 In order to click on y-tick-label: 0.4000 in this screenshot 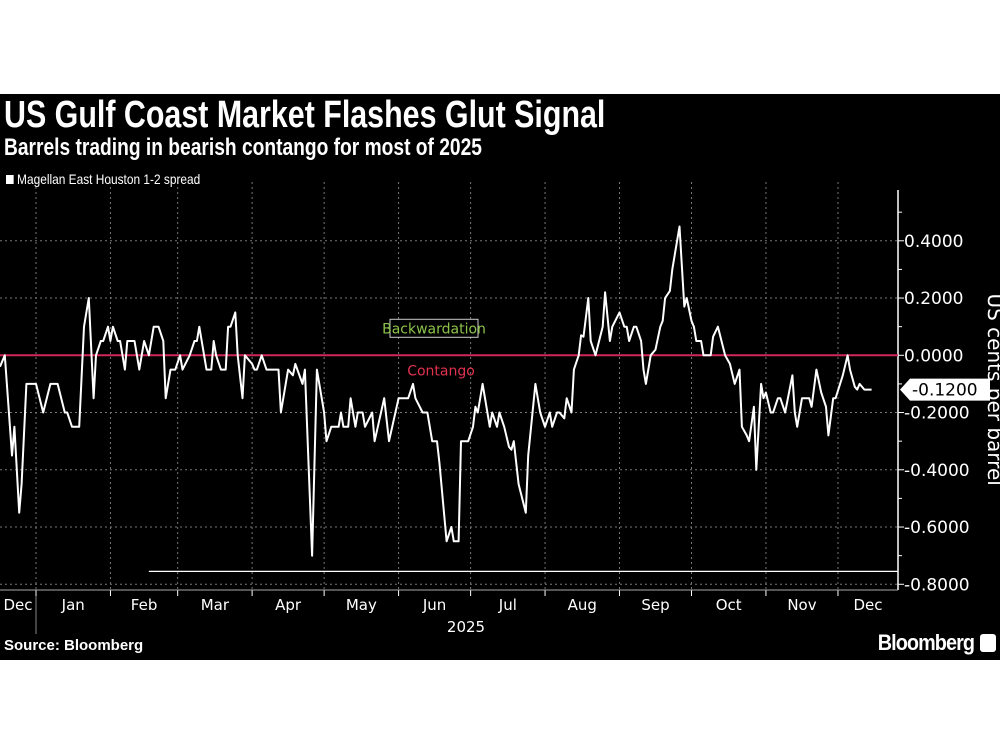, I will do `click(933, 242)`.